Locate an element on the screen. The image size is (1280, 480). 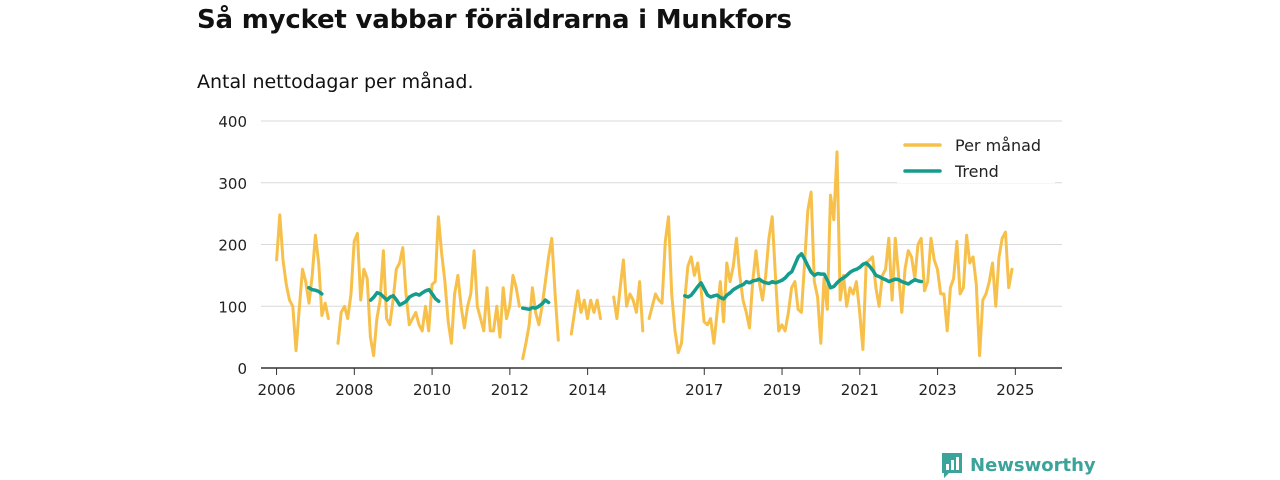
newsworthy-logo-icon is located at coordinates (952, 465).